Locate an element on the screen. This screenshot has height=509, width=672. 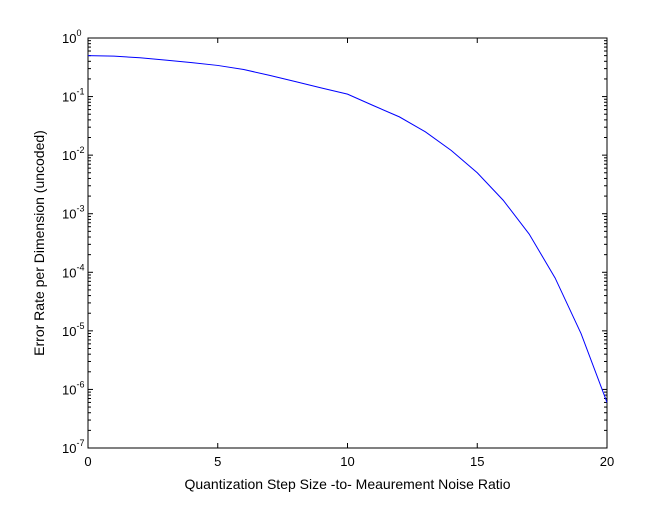
y-axis-label: Error Rate per Dimension (uncoded) is located at coordinates (39, 243).